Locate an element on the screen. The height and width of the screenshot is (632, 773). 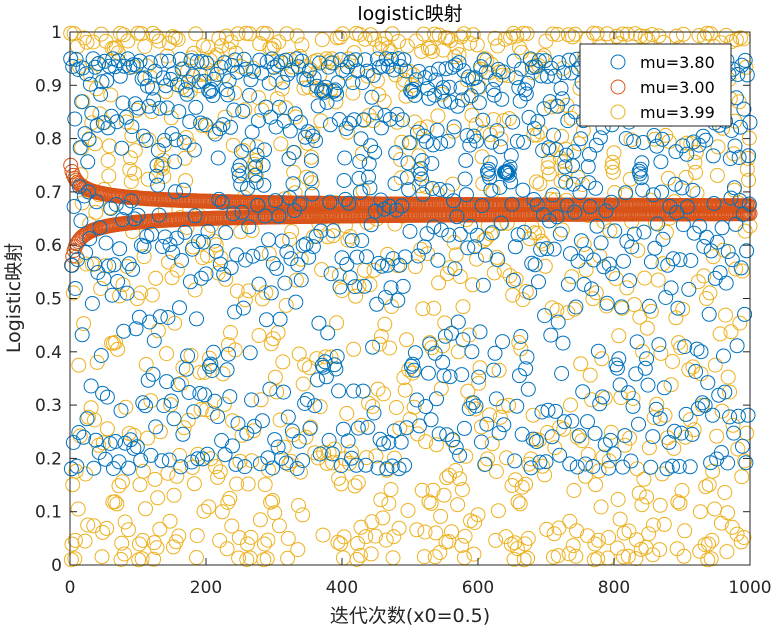
y-tick-label: 0.3 is located at coordinates (48, 406).